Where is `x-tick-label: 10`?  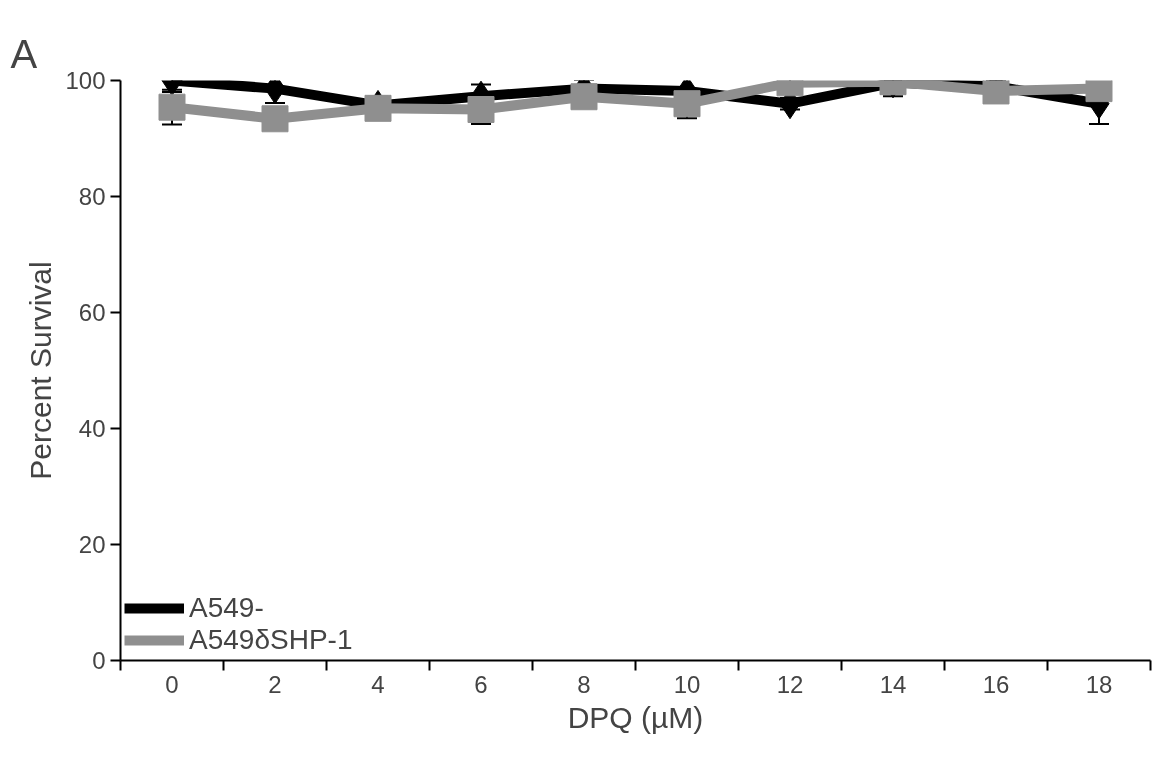
x-tick-label: 10 is located at coordinates (687, 684).